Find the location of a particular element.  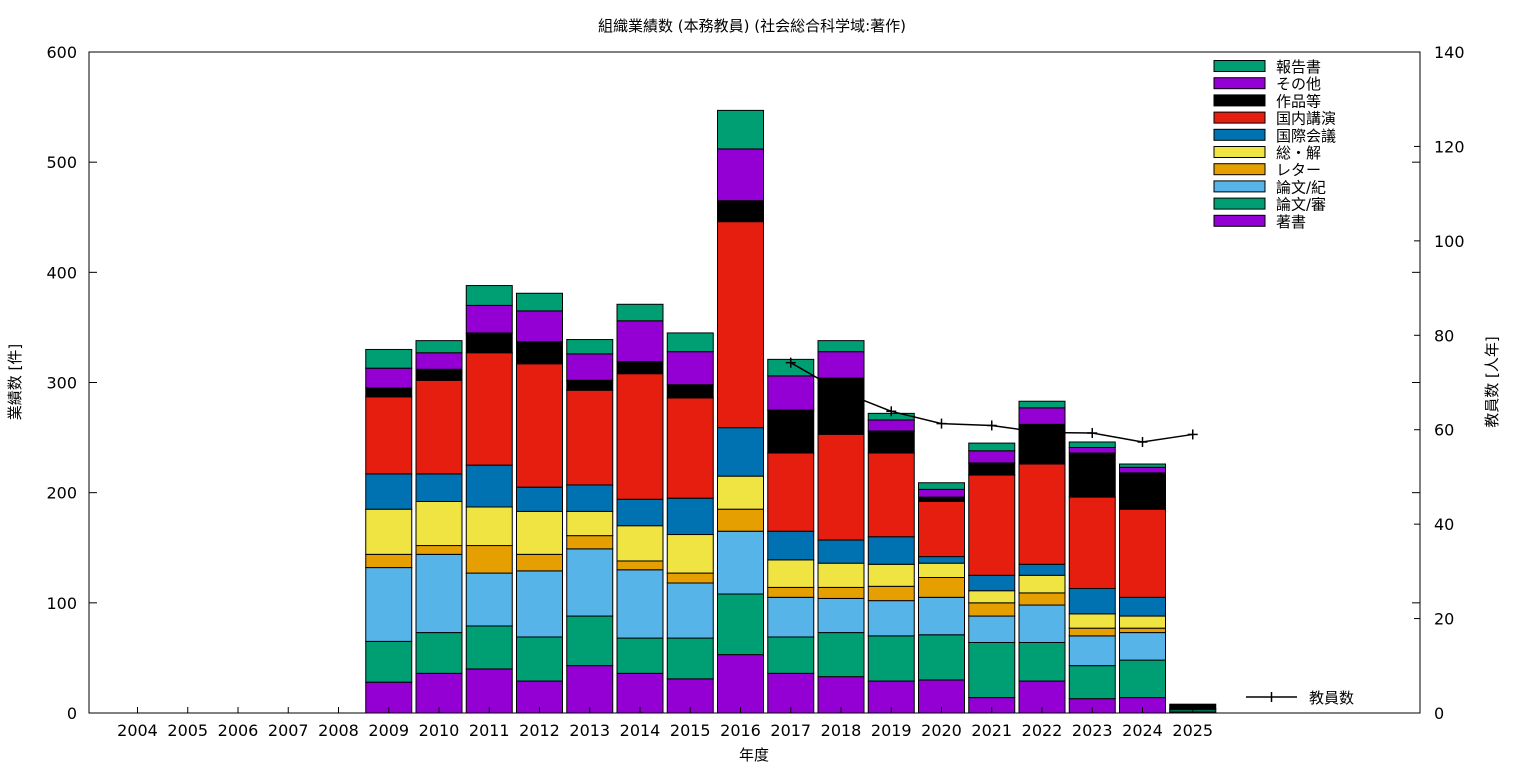

y-tick-label-400: 400 is located at coordinates (61, 272).